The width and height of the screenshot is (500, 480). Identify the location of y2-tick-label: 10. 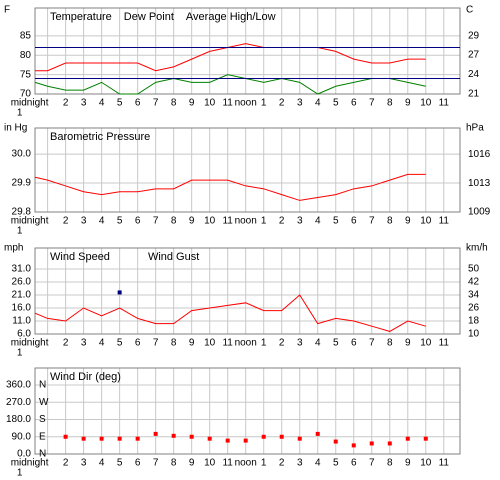
(474, 334).